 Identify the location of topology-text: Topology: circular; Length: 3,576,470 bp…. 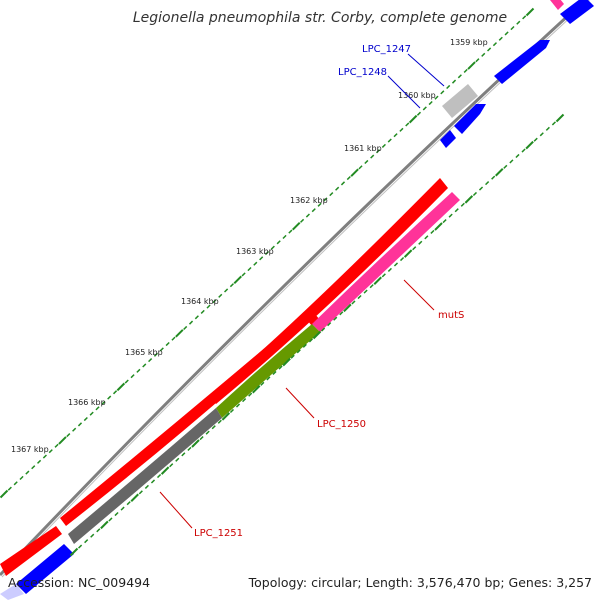
(420, 582).